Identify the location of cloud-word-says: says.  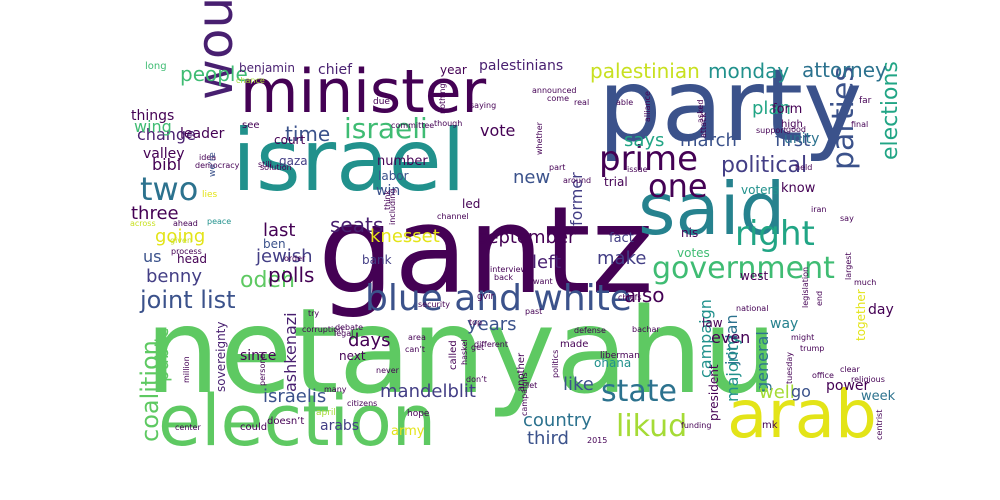
(644, 140).